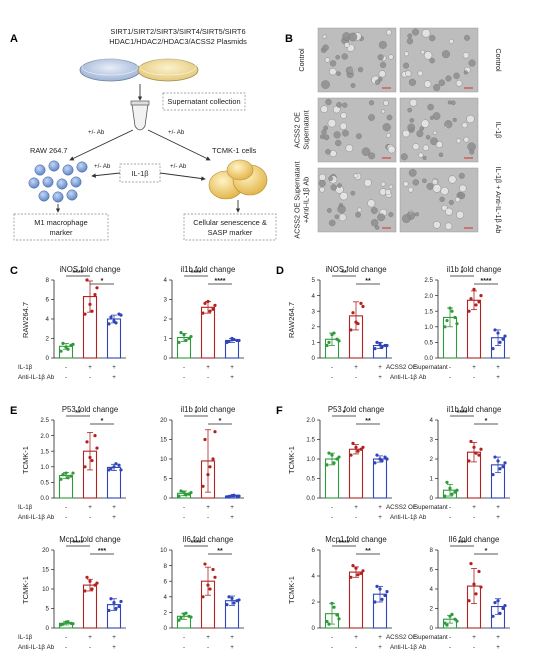 Image resolution: width=533 pixels, height=668 pixels. Describe the element at coordinates (306, 129) in the screenshot. I see `micrograph-left-label-1-line1: Supernatant` at that location.